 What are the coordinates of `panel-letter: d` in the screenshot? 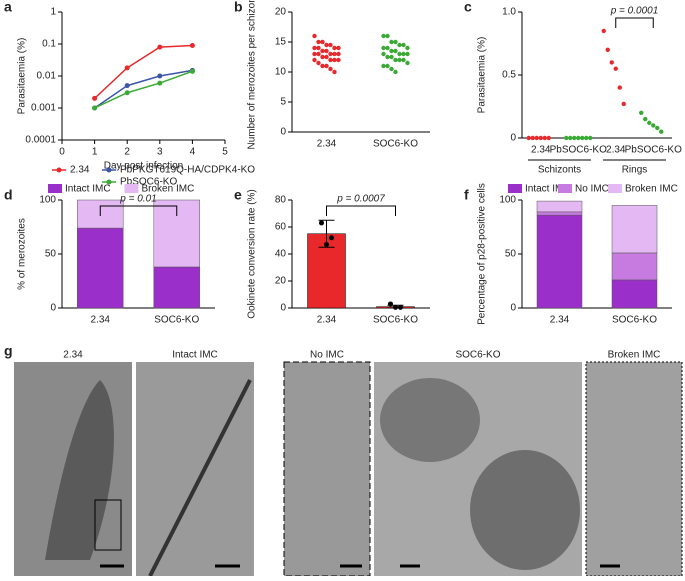 It's located at (8, 195).